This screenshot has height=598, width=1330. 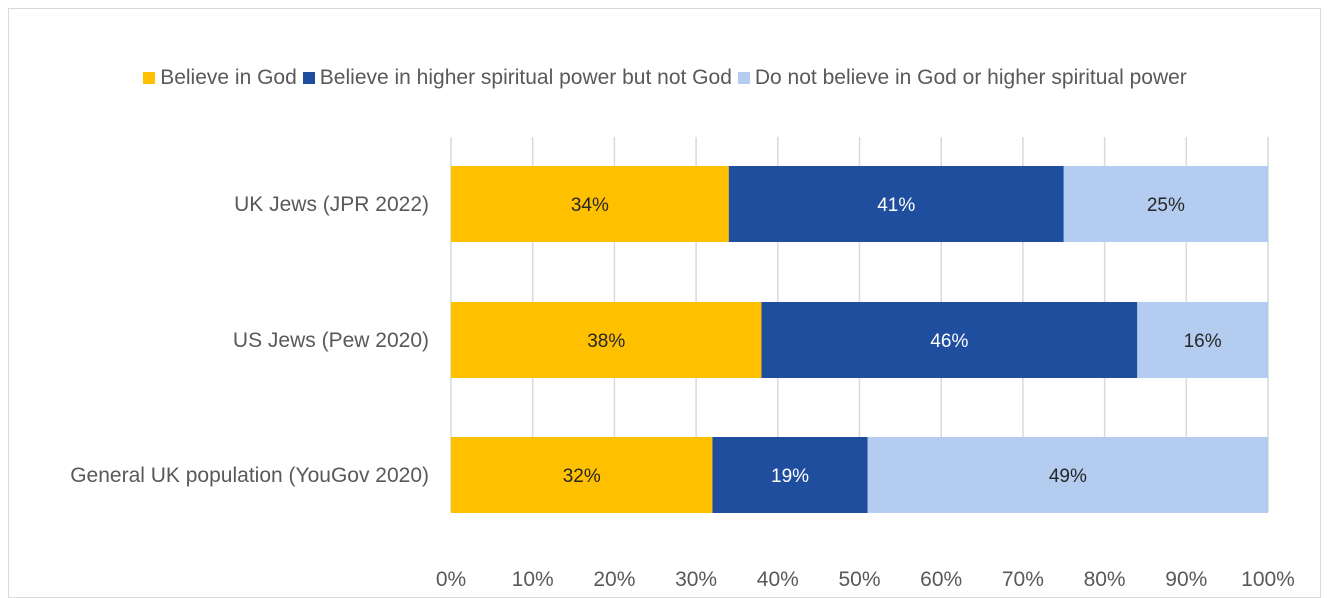 What do you see at coordinates (1105, 579) in the screenshot?
I see `x-tick-label: 80%` at bounding box center [1105, 579].